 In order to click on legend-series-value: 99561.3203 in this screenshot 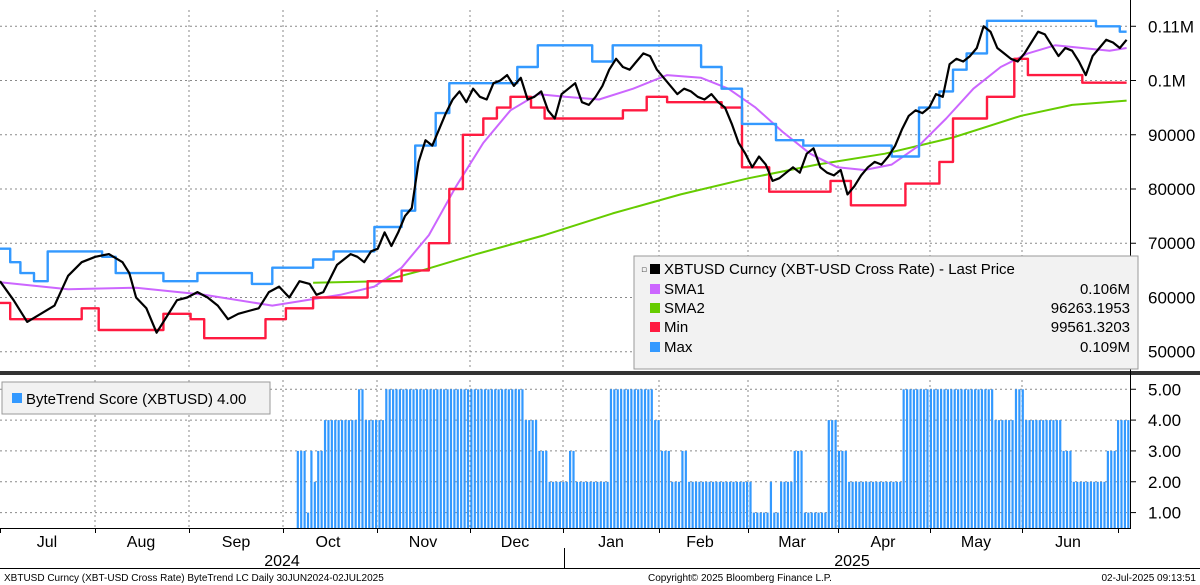, I will do `click(1090, 327)`.